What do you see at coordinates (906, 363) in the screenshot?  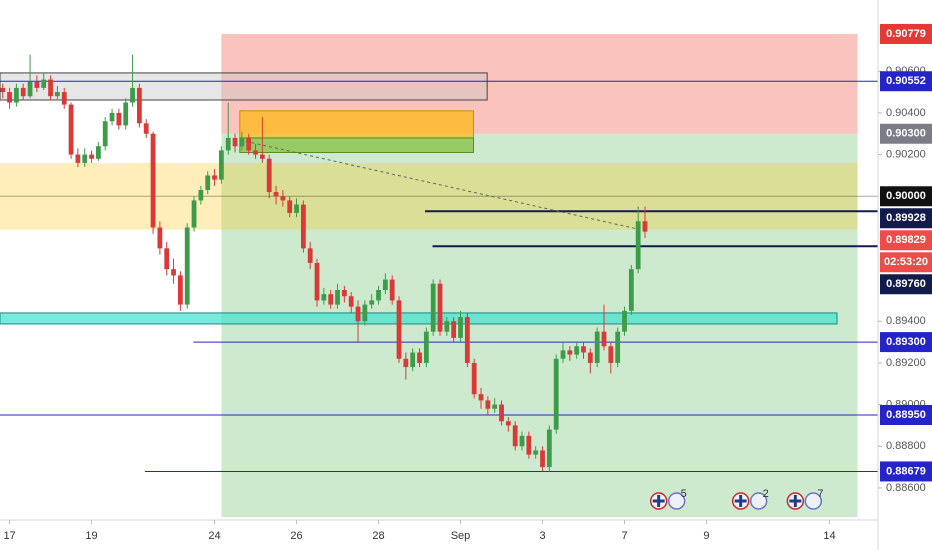 I see `y-tick-label: 0.89200` at bounding box center [906, 363].